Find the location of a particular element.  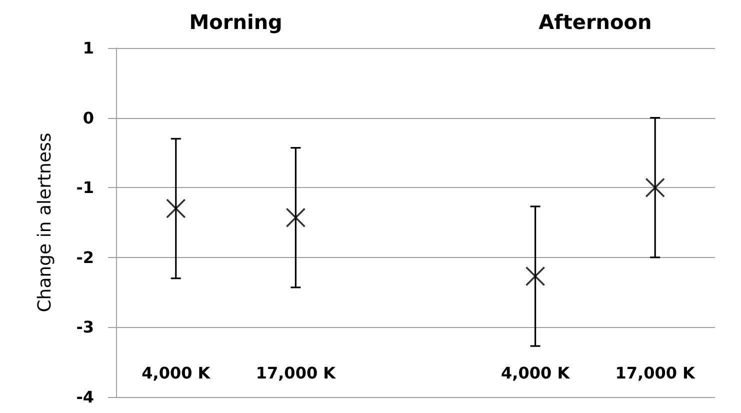

y-tick-label: 1 is located at coordinates (88, 48).